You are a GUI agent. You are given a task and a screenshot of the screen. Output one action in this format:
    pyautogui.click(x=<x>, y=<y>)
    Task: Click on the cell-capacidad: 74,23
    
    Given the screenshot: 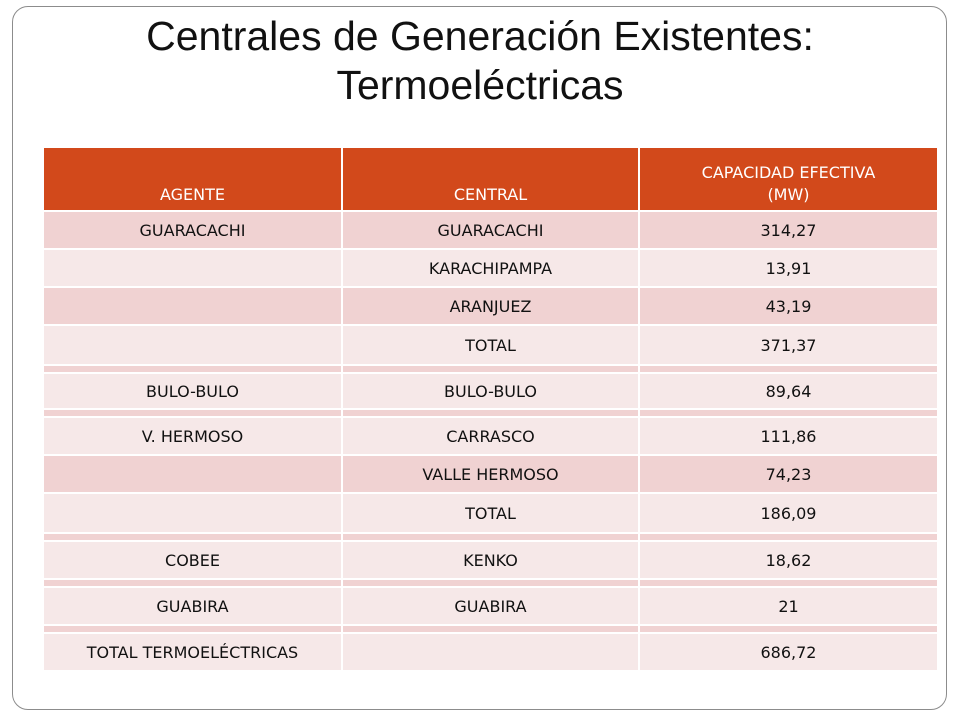 What is the action you would take?
    pyautogui.click(x=788, y=474)
    